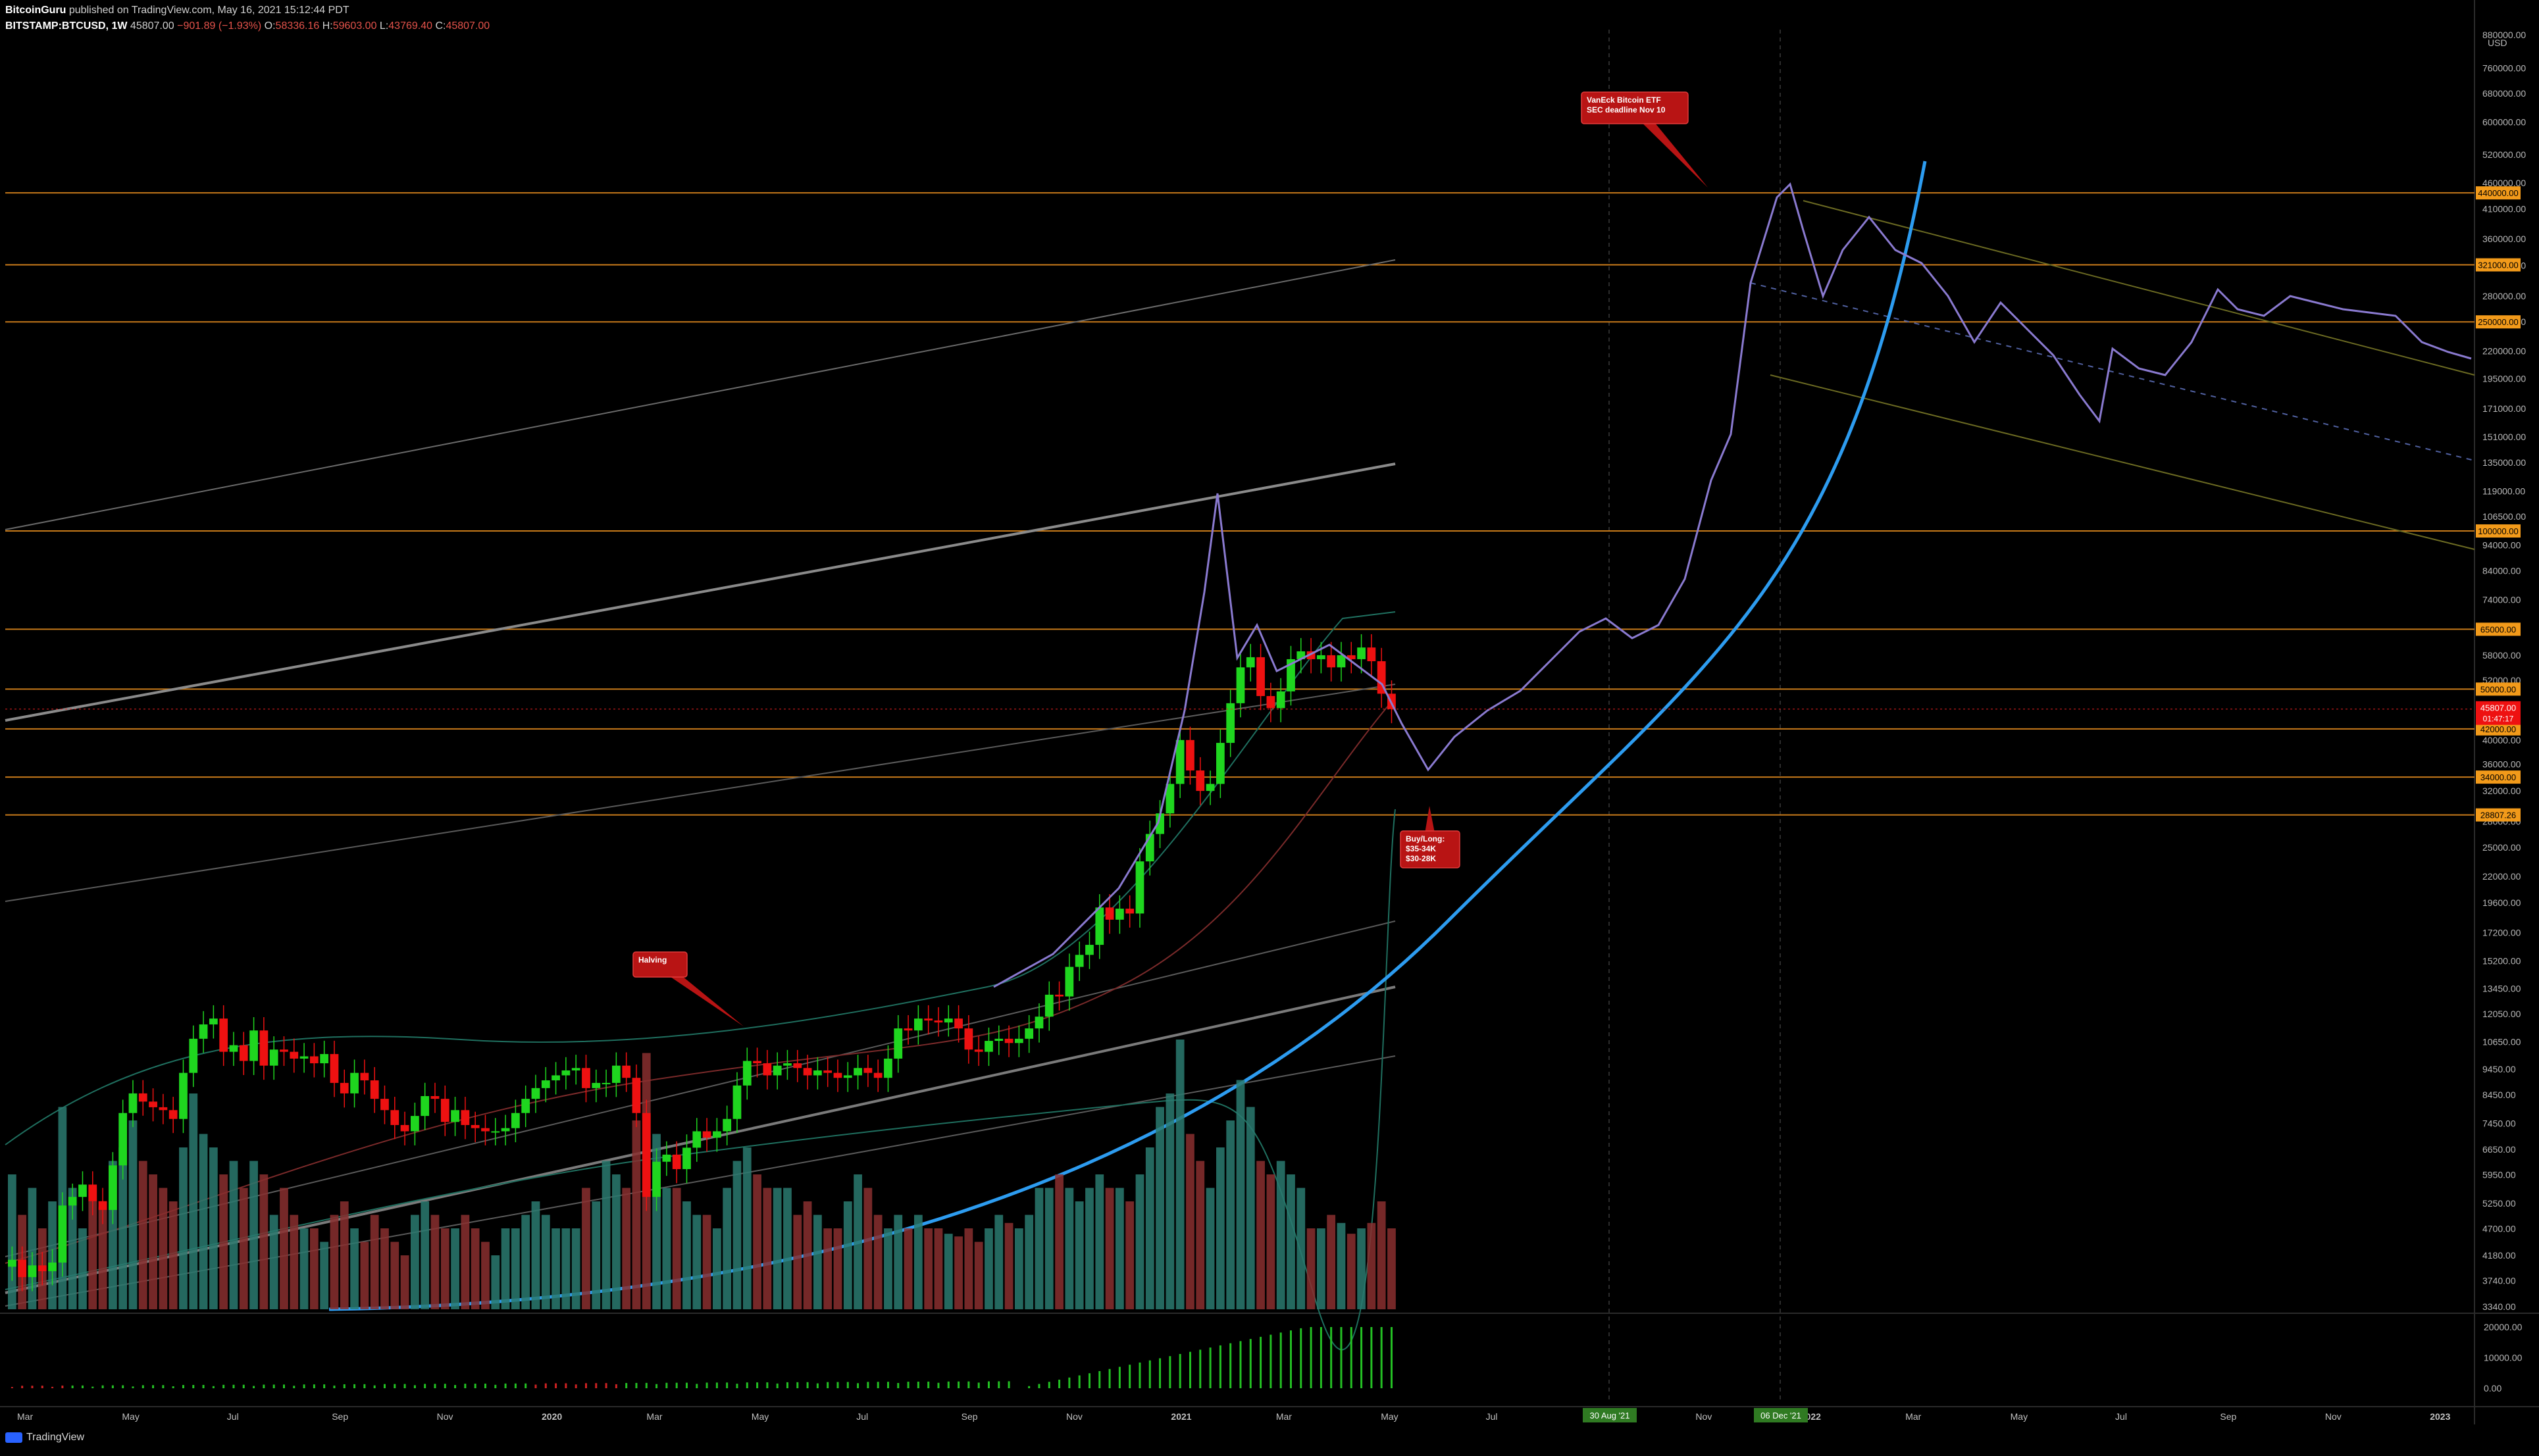 The width and height of the screenshot is (2539, 1456). Describe the element at coordinates (384, 26) in the screenshot. I see `low-label: L:` at that location.